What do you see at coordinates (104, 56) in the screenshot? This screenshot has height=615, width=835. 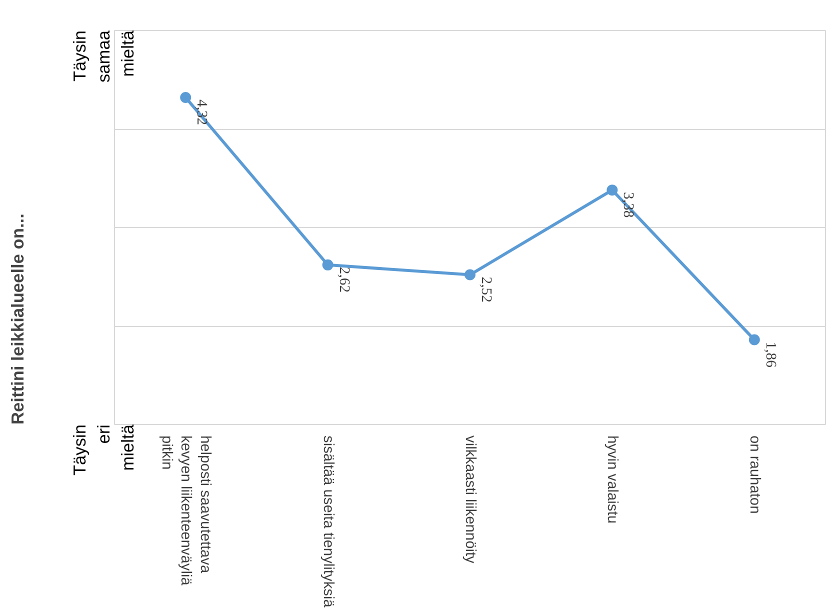 I see `annotation: Täysin samaa mieltä` at bounding box center [104, 56].